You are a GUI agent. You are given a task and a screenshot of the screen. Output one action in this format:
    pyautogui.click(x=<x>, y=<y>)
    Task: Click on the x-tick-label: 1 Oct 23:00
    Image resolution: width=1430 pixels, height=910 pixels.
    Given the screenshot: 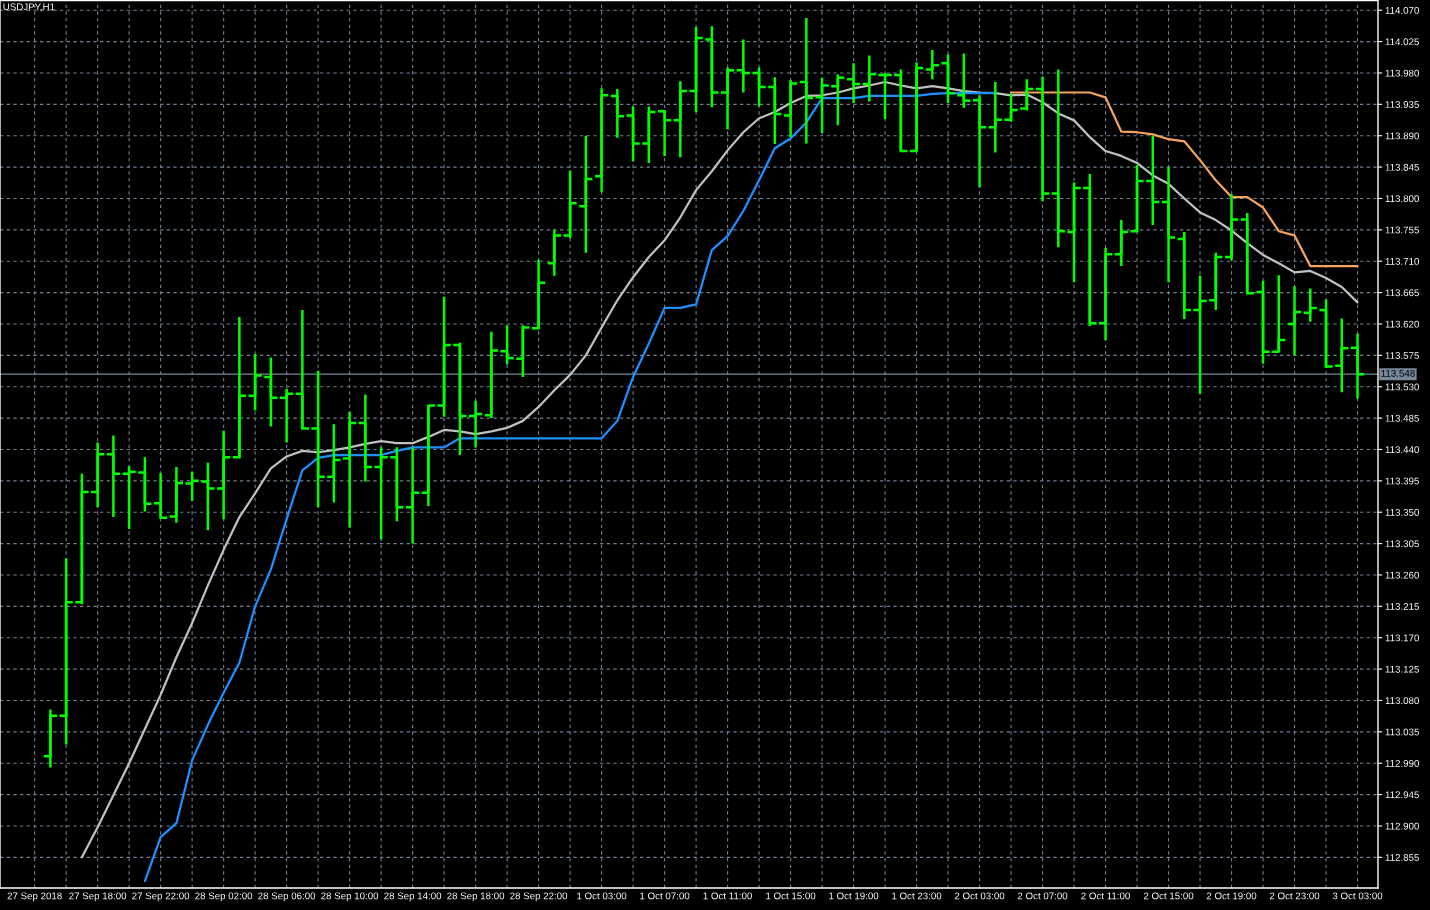 What is the action you would take?
    pyautogui.click(x=917, y=896)
    